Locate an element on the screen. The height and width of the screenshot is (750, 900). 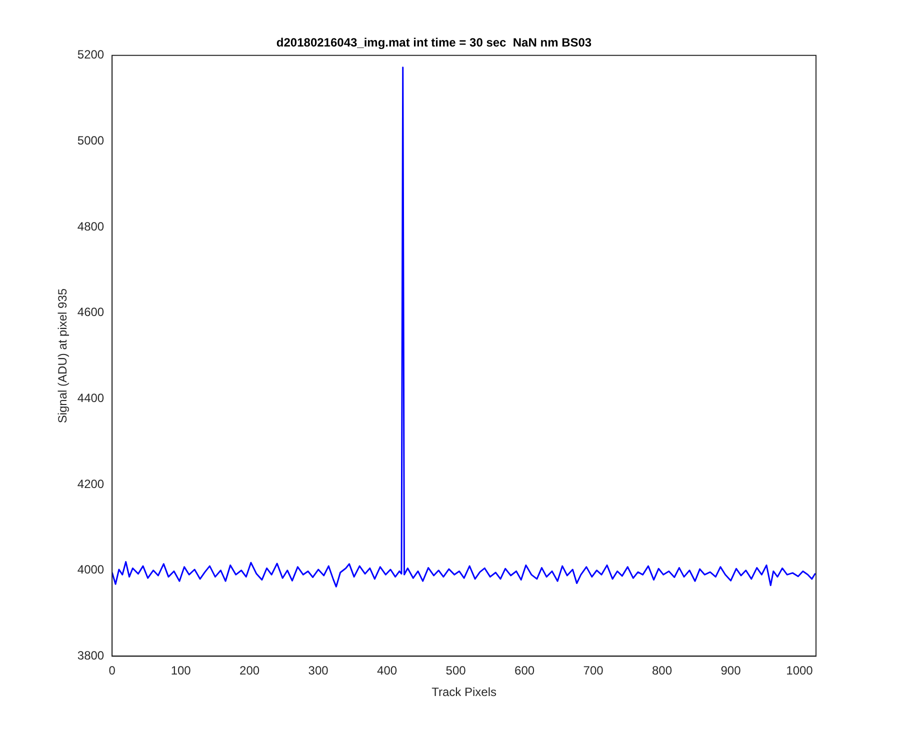
x-tick-label: 800 is located at coordinates (662, 671).